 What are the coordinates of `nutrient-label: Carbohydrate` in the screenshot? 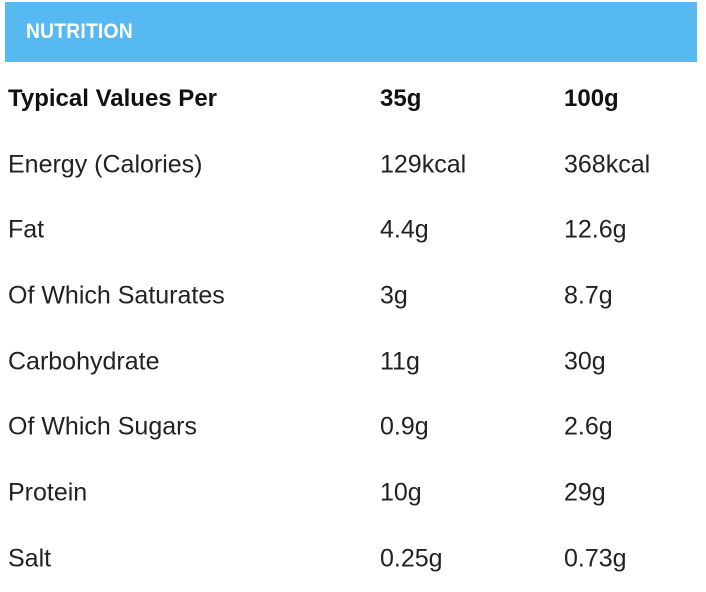 It's located at (84, 361).